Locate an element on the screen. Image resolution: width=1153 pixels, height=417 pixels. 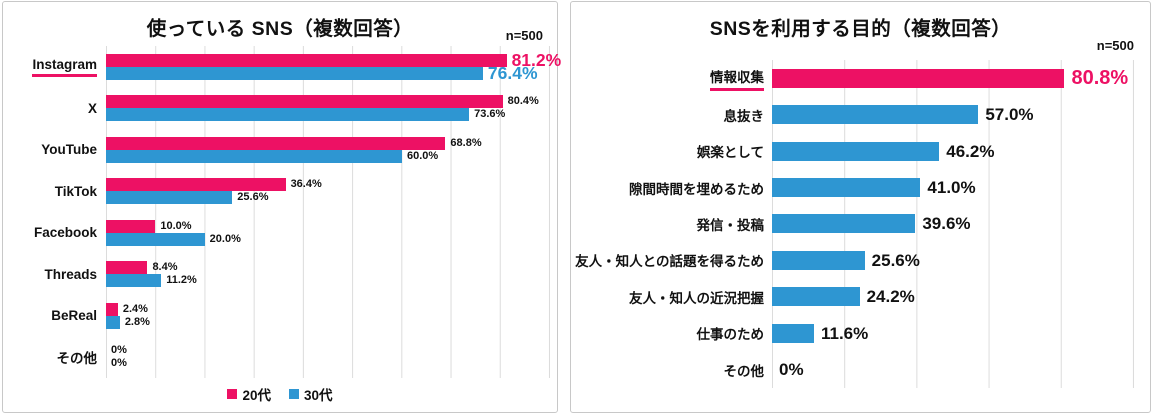
legend-swatch-20s-icon is located at coordinates (232, 394).